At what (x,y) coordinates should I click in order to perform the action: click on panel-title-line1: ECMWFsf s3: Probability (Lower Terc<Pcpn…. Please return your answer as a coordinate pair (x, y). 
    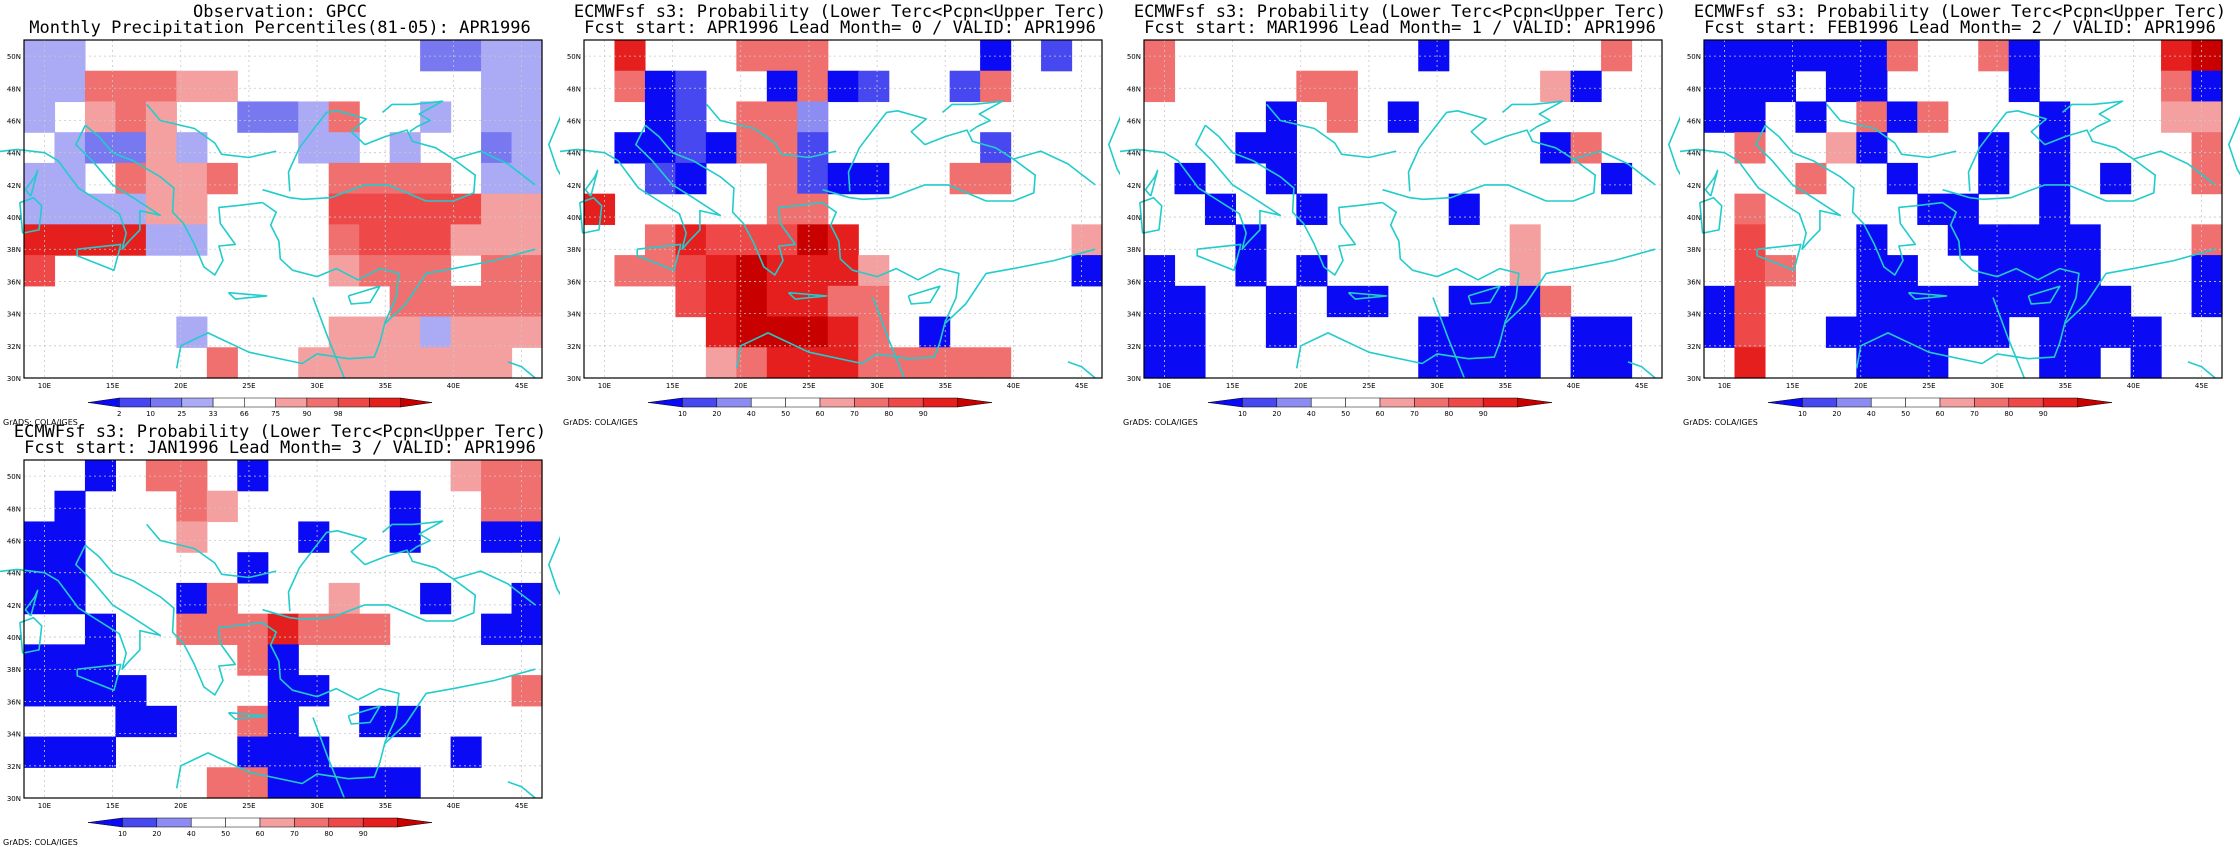
    Looking at the image, I should click on (840, 12).